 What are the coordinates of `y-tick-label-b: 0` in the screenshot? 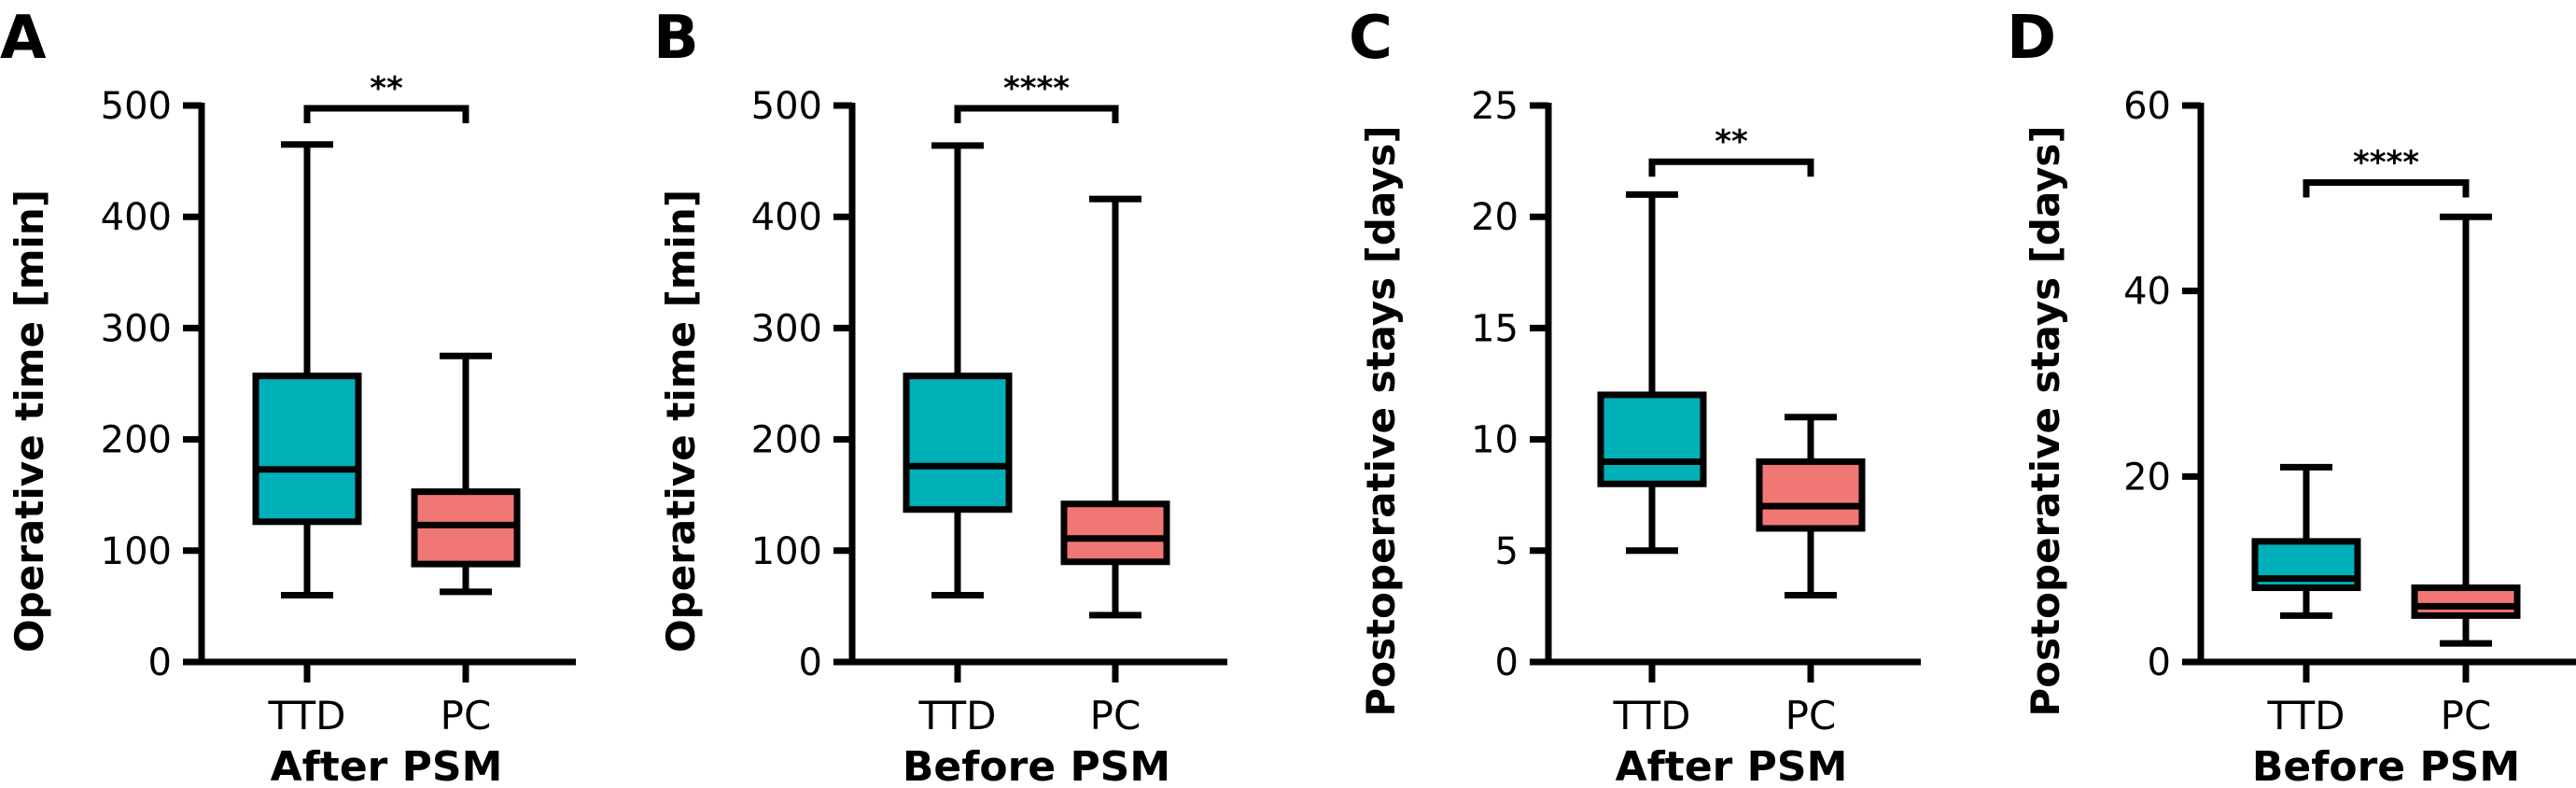 It's located at (810, 662).